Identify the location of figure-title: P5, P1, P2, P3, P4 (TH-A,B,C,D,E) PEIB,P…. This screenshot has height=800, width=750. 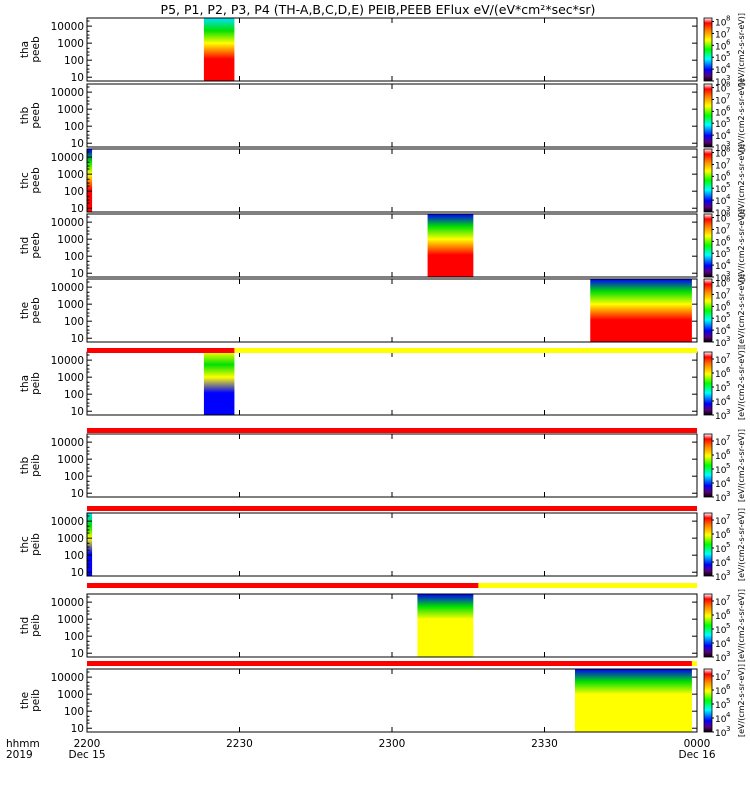
(378, 9).